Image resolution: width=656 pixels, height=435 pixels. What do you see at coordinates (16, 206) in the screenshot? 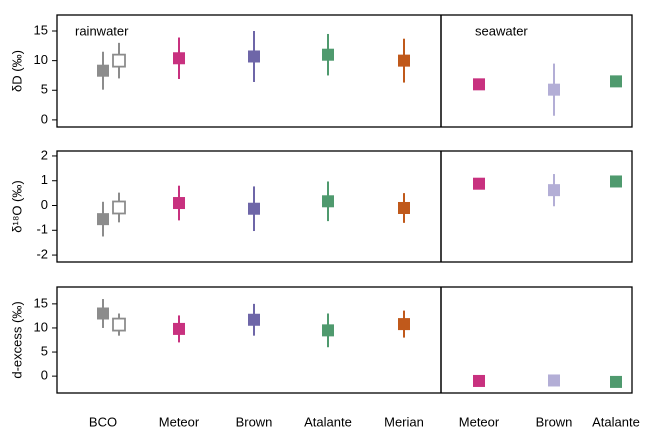
I see `y-axis-label: δ¹⁸O (‰)` at bounding box center [16, 206].